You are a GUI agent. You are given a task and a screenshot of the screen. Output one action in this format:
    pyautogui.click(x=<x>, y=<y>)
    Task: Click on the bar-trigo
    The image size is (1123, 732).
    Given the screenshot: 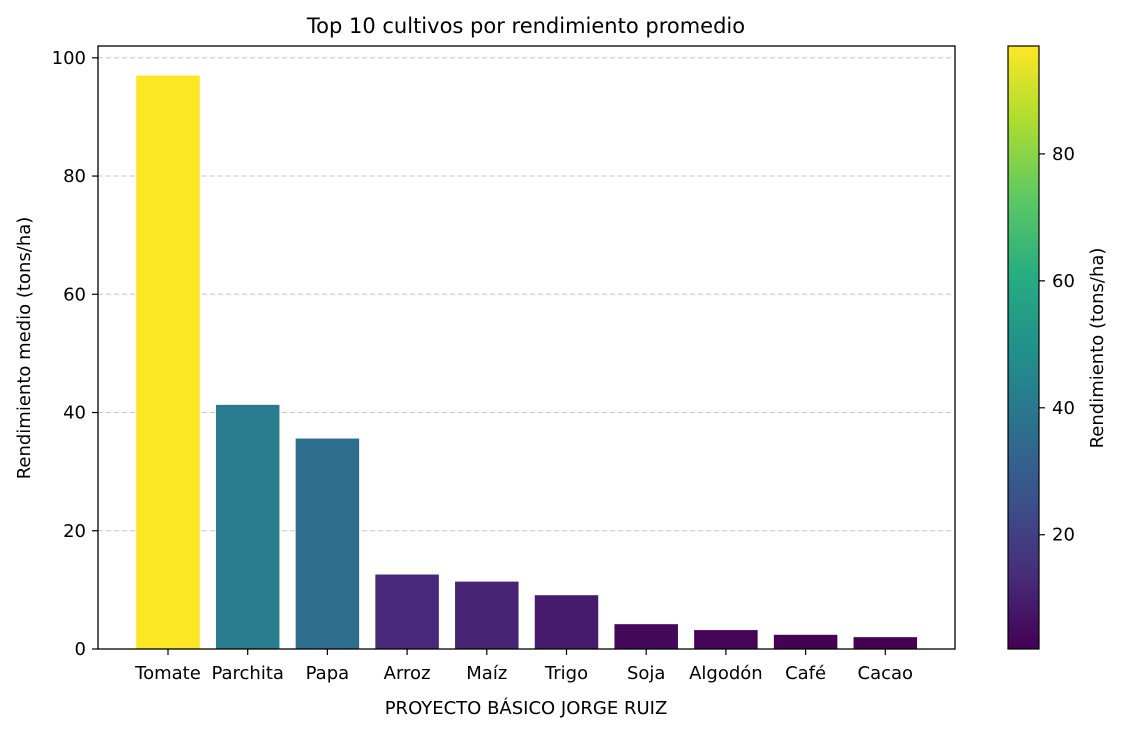 What is the action you would take?
    pyautogui.click(x=566, y=622)
    